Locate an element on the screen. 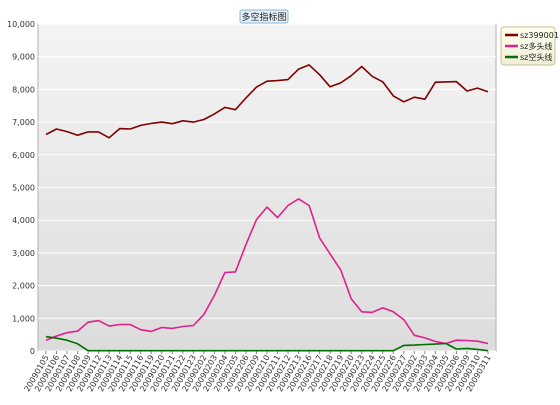  legend-label: sz空头线 is located at coordinates (536, 57).